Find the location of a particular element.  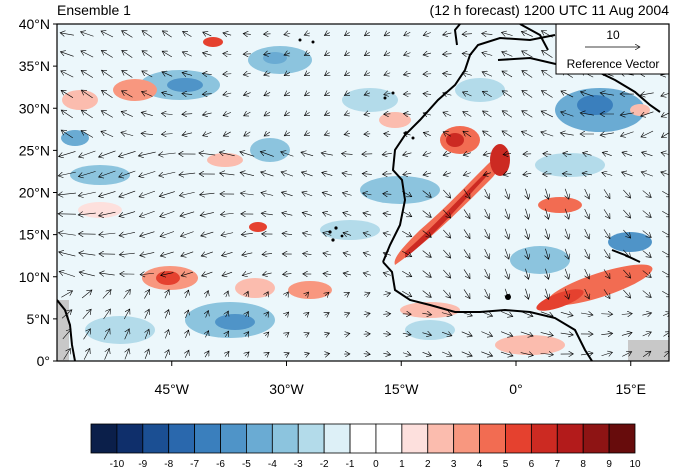

colorbar-label: 0 is located at coordinates (376, 464).